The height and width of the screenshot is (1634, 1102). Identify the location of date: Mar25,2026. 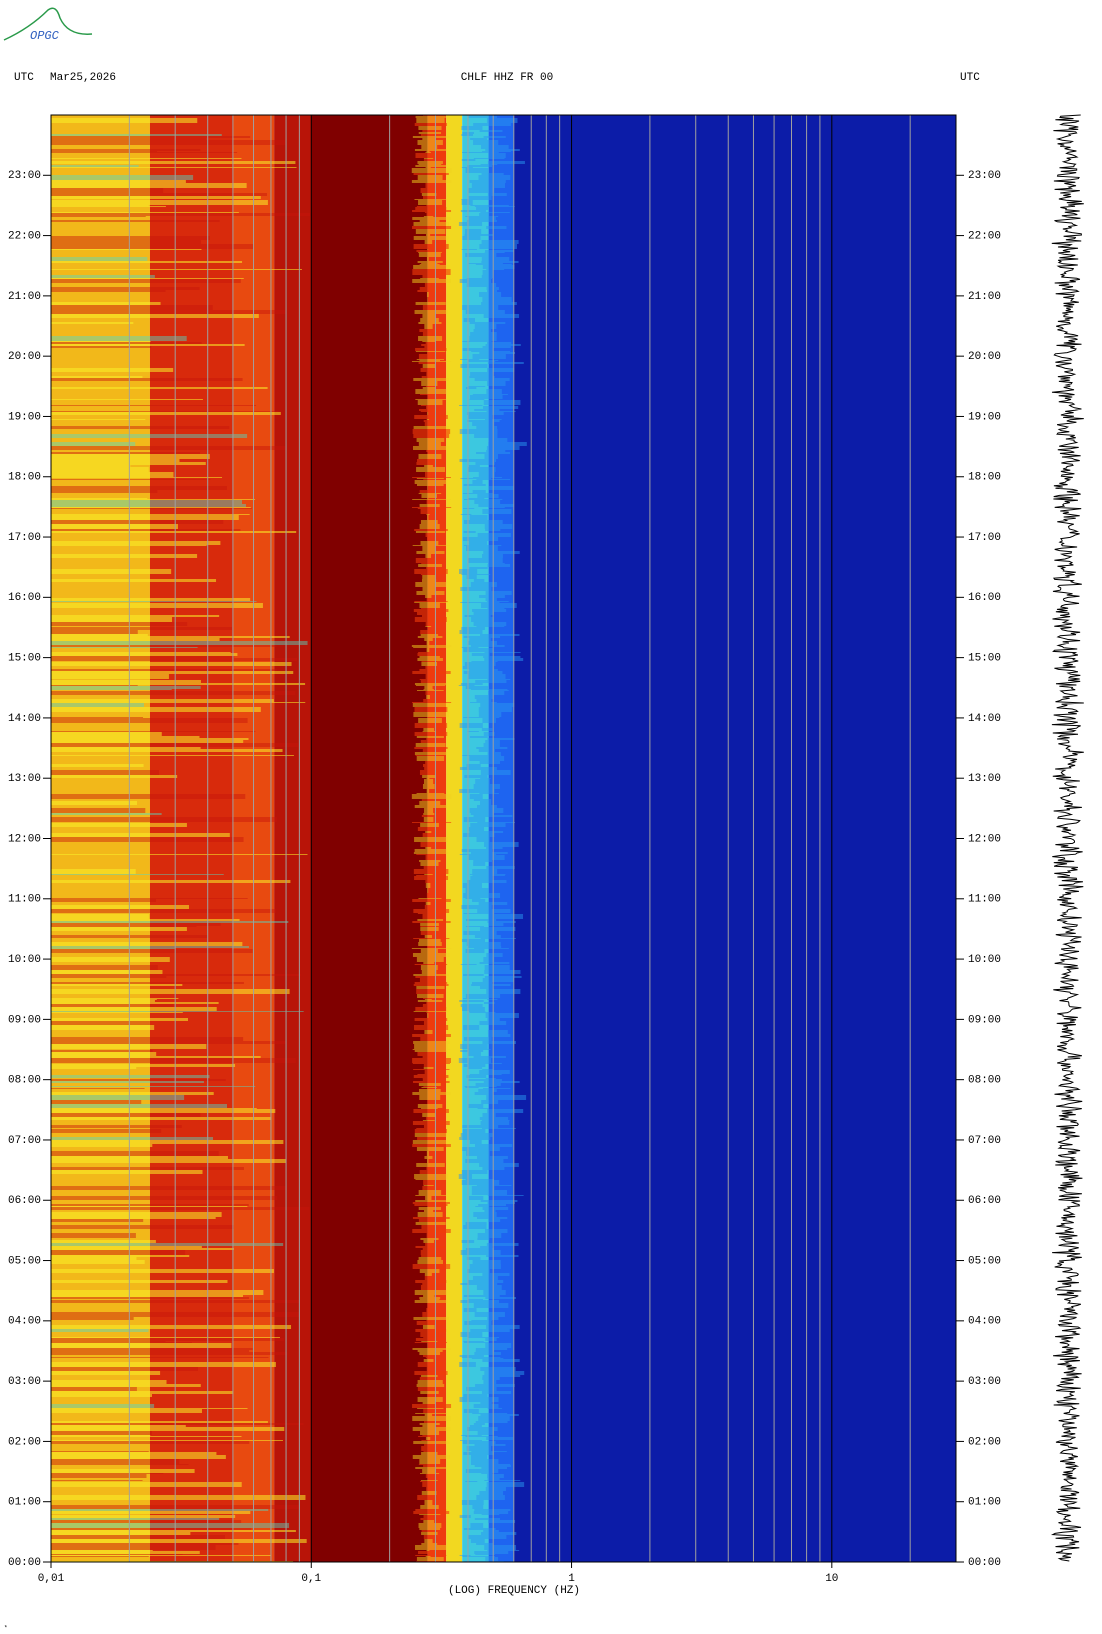
(83, 78).